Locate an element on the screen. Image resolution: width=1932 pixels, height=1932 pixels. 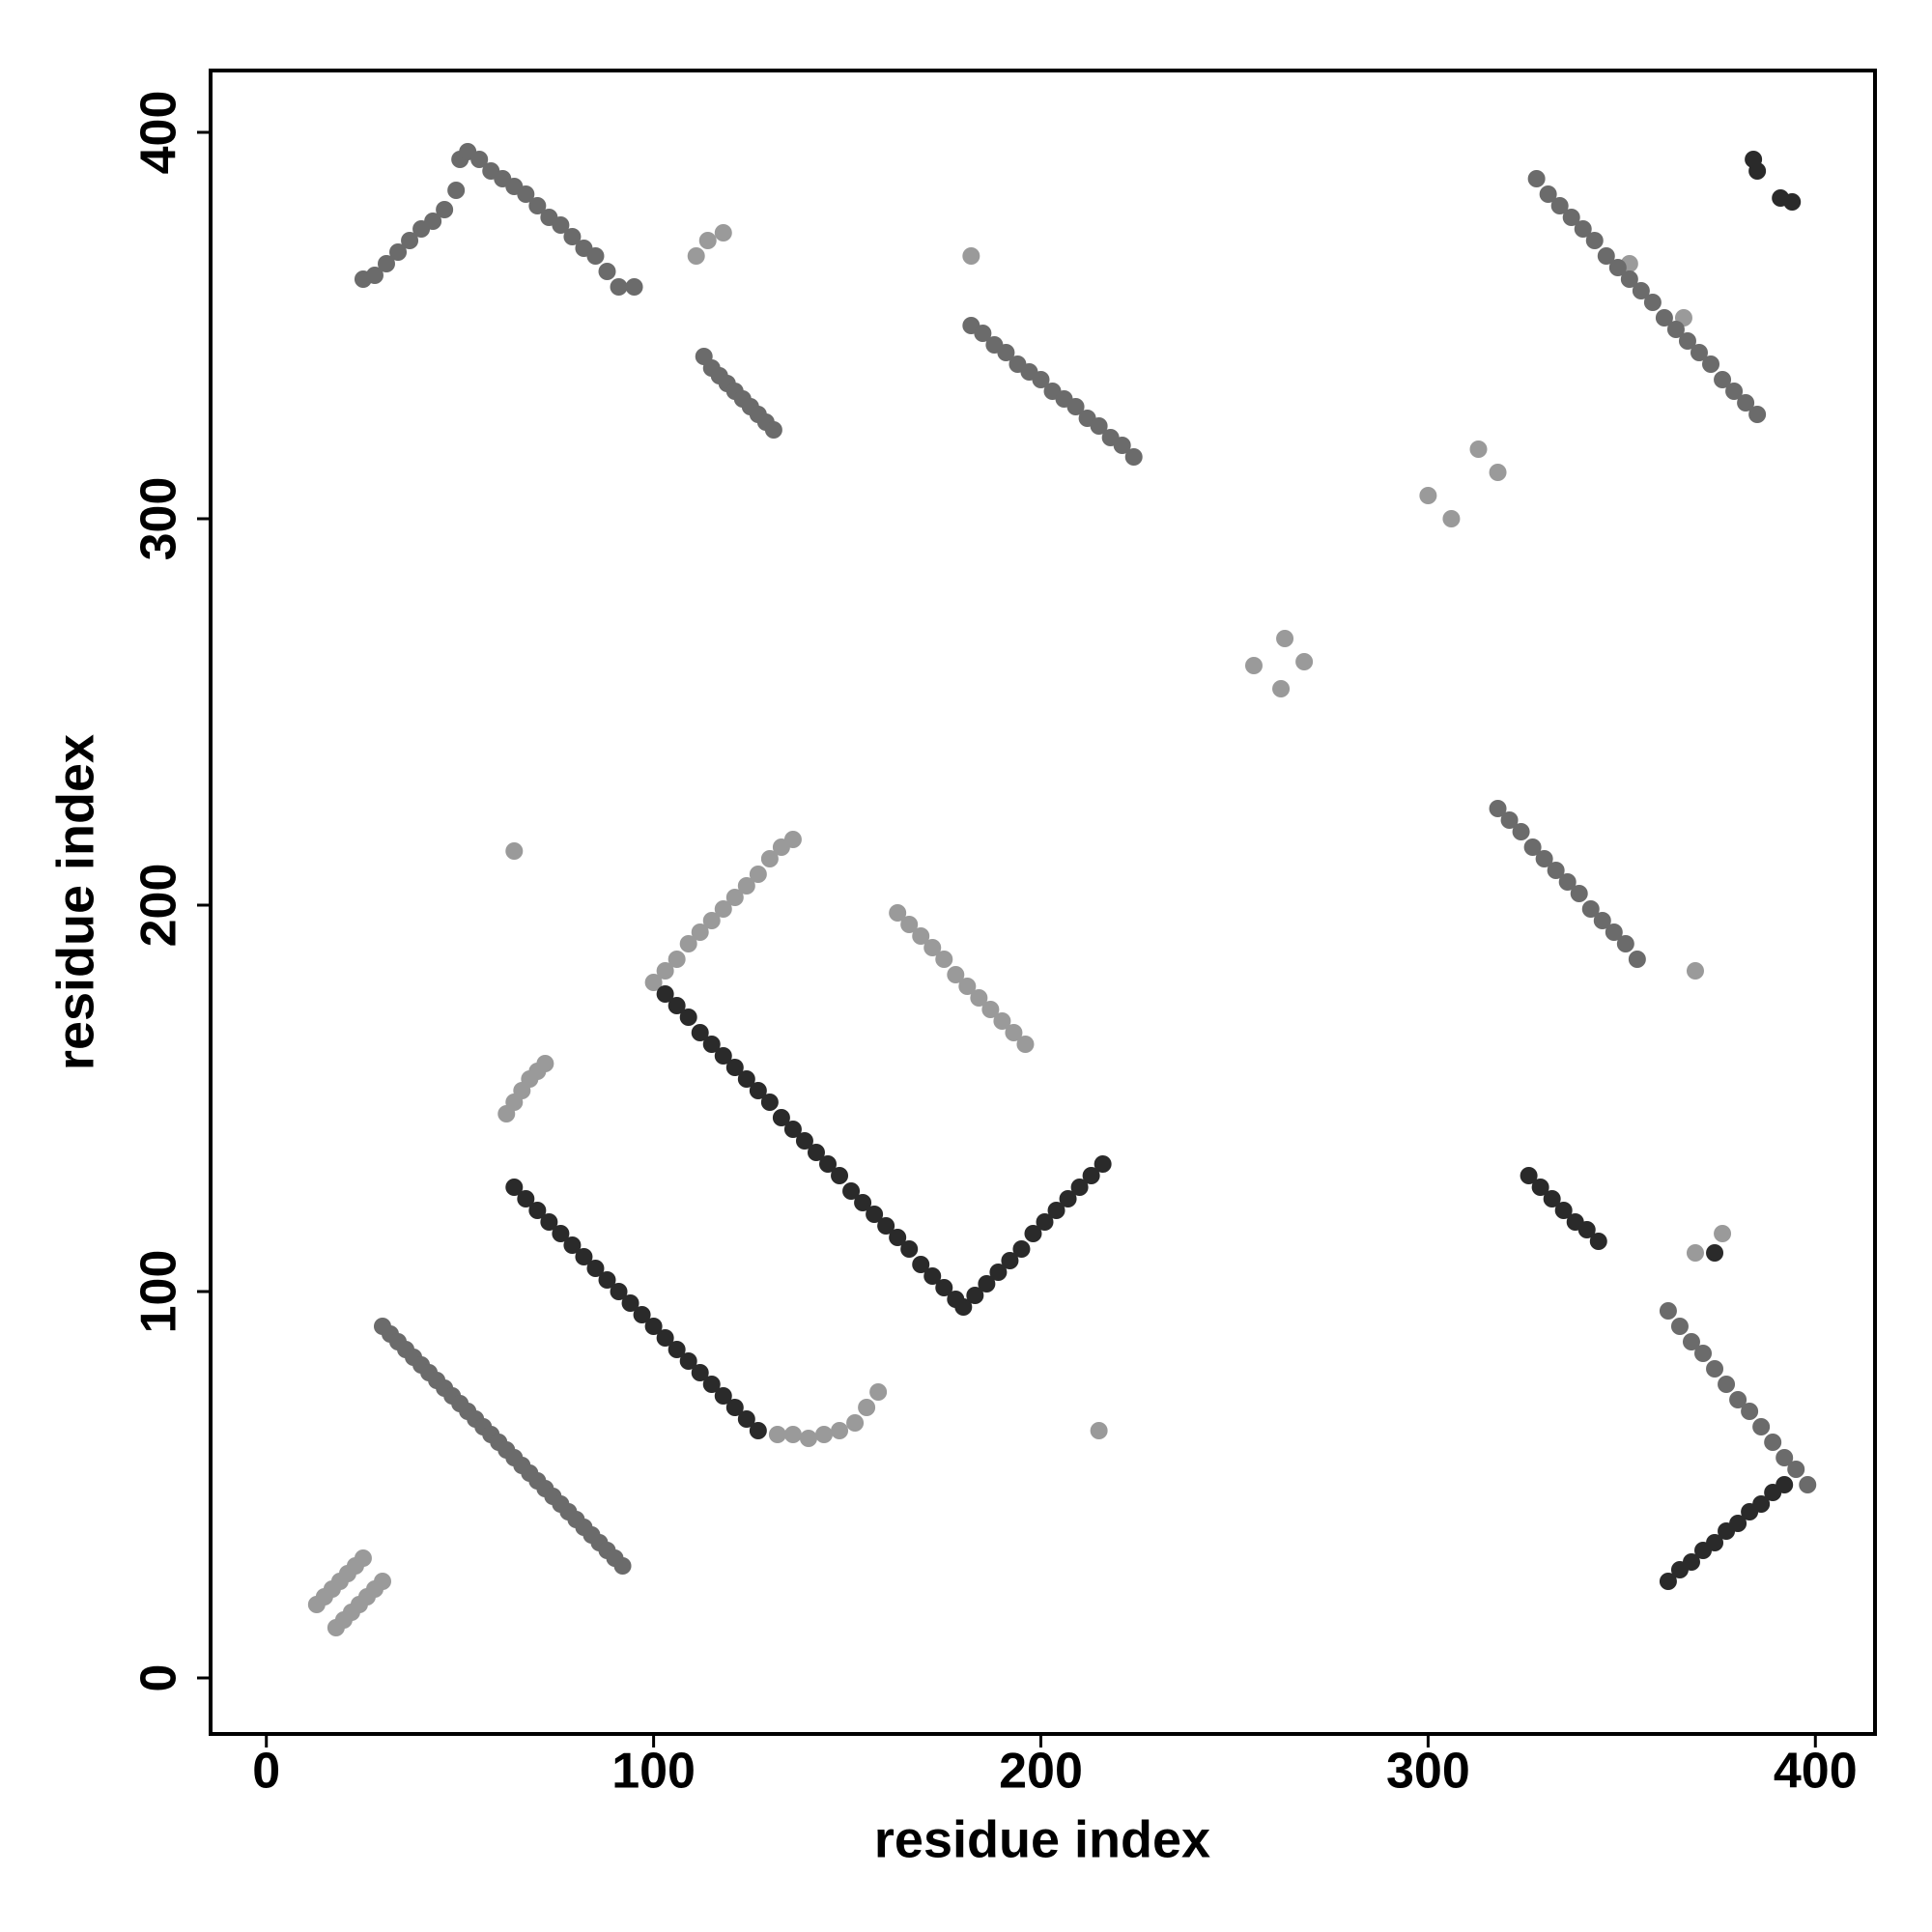
x-tick-label: 0 is located at coordinates (266, 1772).